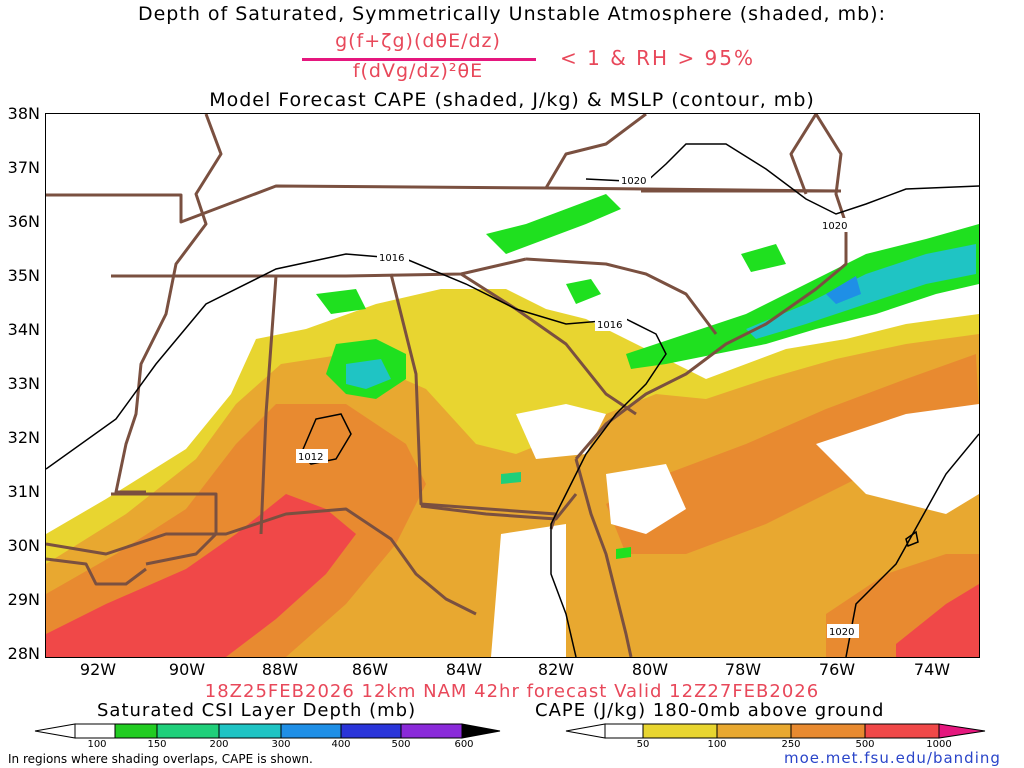  I want to click on cape-tick-500: 500, so click(865, 744).